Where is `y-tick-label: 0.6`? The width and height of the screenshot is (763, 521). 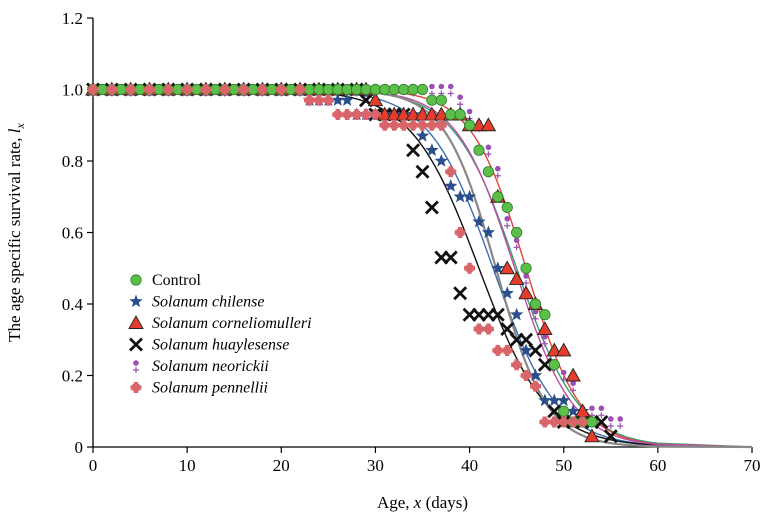 y-tick-label: 0.6 is located at coordinates (72, 233).